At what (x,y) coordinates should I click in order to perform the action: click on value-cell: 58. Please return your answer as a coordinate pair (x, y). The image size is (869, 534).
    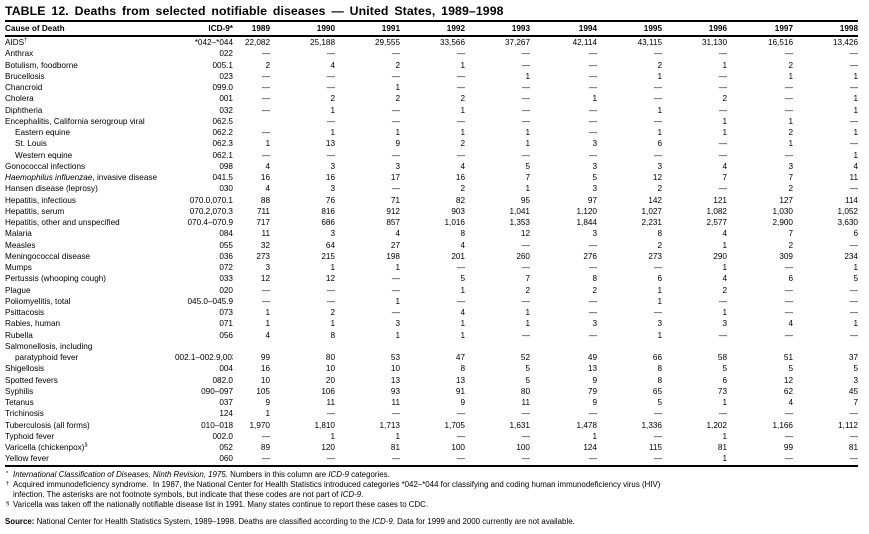
    Looking at the image, I should click on (722, 357).